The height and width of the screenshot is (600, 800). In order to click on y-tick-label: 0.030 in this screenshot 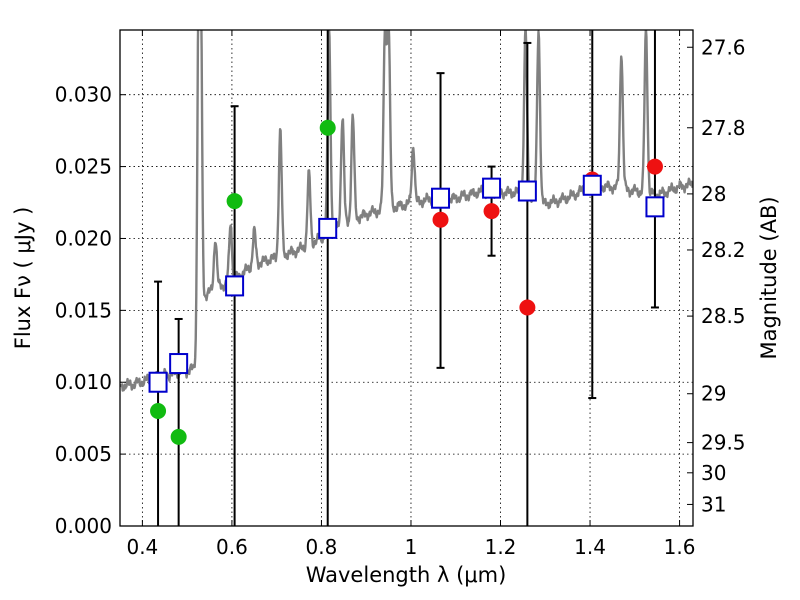, I will do `click(83, 95)`.